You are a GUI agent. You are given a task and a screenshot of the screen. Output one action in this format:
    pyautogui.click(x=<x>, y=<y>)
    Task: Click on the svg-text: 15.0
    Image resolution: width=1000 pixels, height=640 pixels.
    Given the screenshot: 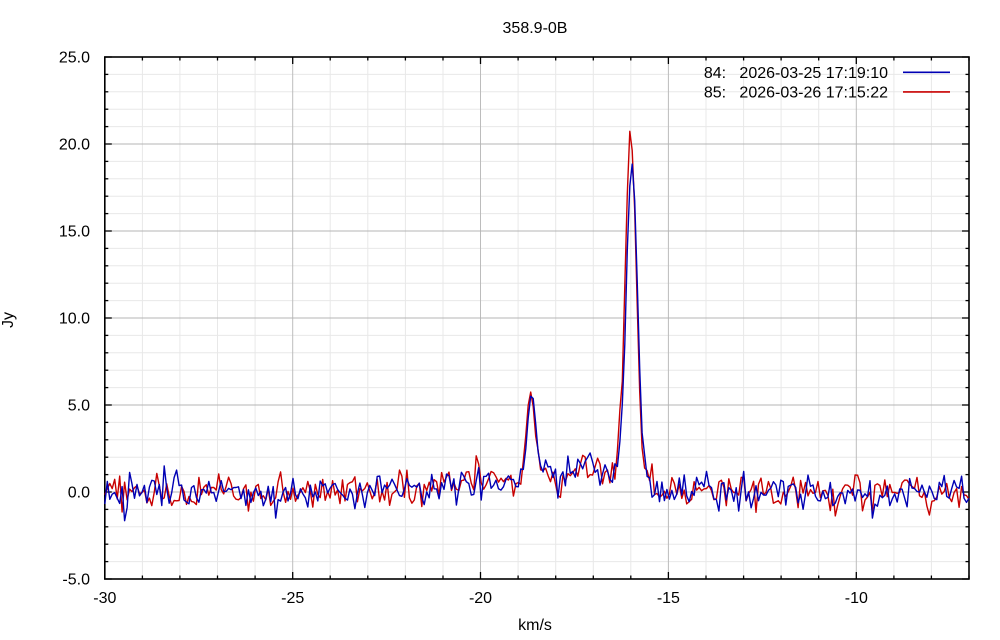 What is the action you would take?
    pyautogui.click(x=74, y=232)
    